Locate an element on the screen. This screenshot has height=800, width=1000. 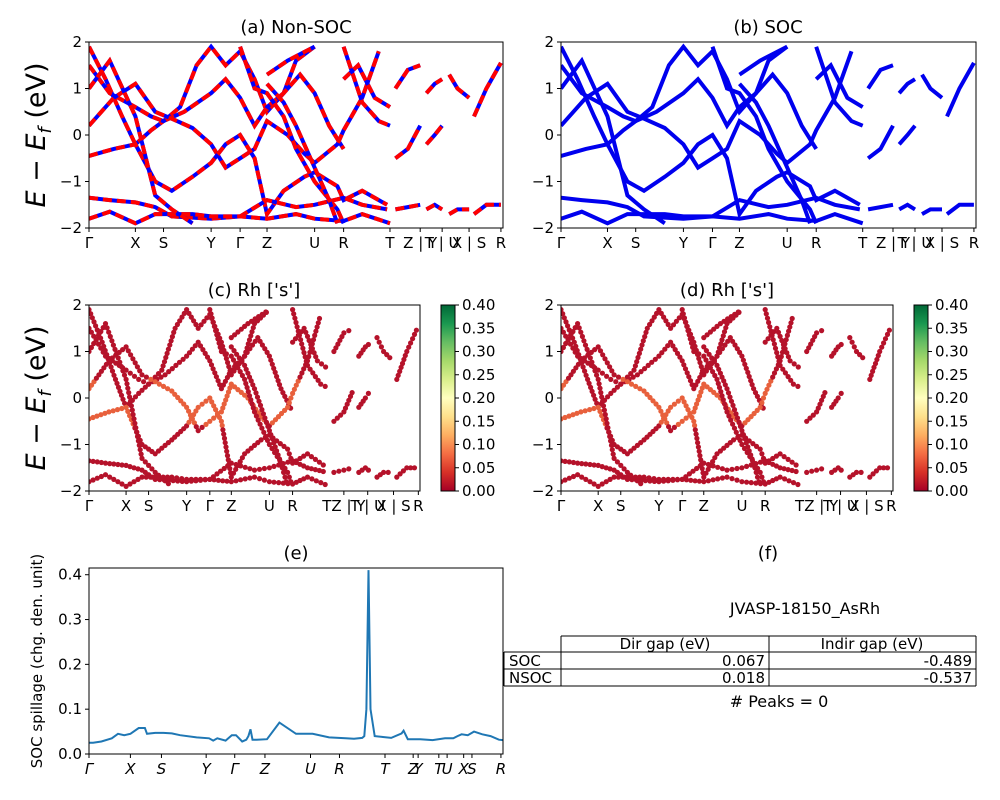
colorbar-tick-label: 0.10 is located at coordinates (951, 445).